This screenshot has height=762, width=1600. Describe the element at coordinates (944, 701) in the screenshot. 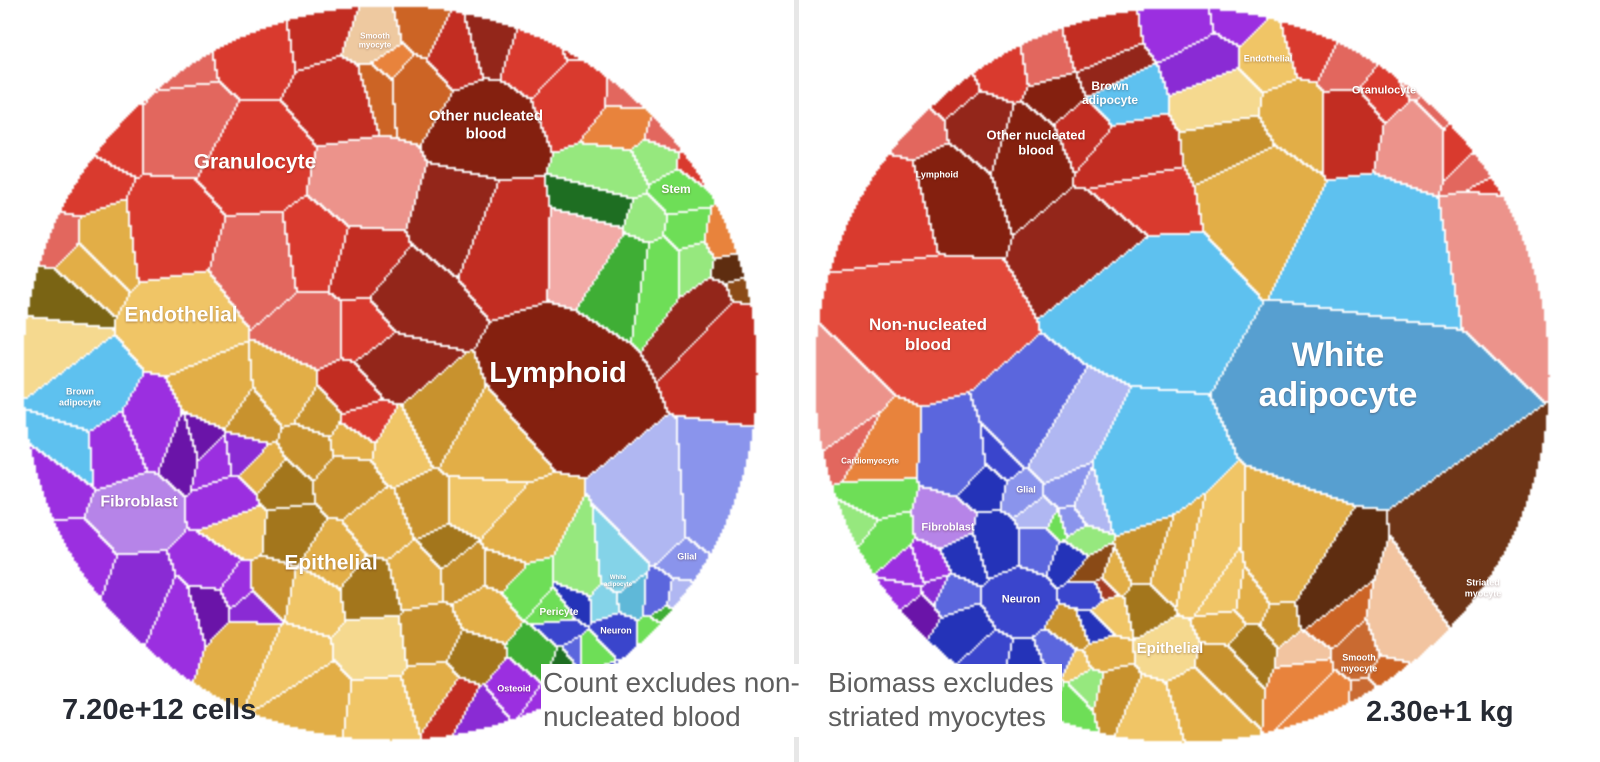

I see `biomass-footnote: Biomass excludes striated myocytes` at that location.